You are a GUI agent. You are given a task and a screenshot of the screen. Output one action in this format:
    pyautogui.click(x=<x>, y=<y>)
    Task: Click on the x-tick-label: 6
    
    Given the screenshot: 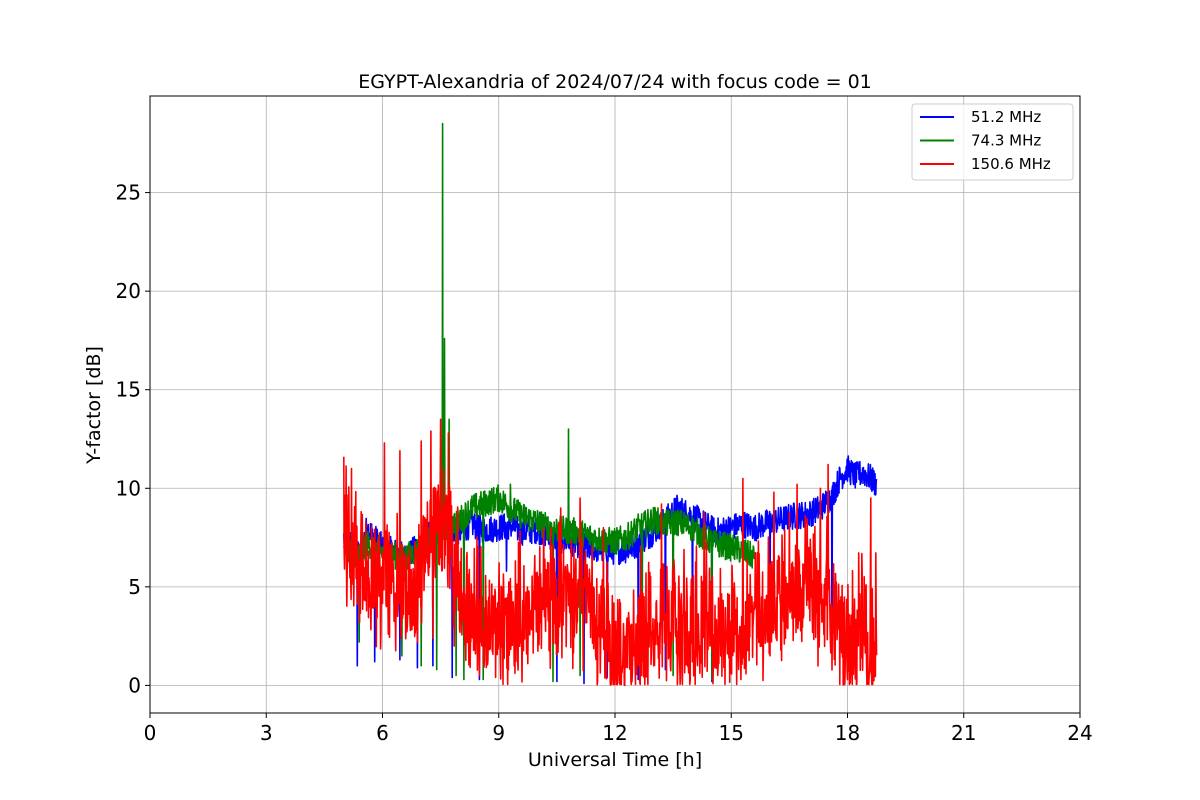 What is the action you would take?
    pyautogui.click(x=382, y=733)
    